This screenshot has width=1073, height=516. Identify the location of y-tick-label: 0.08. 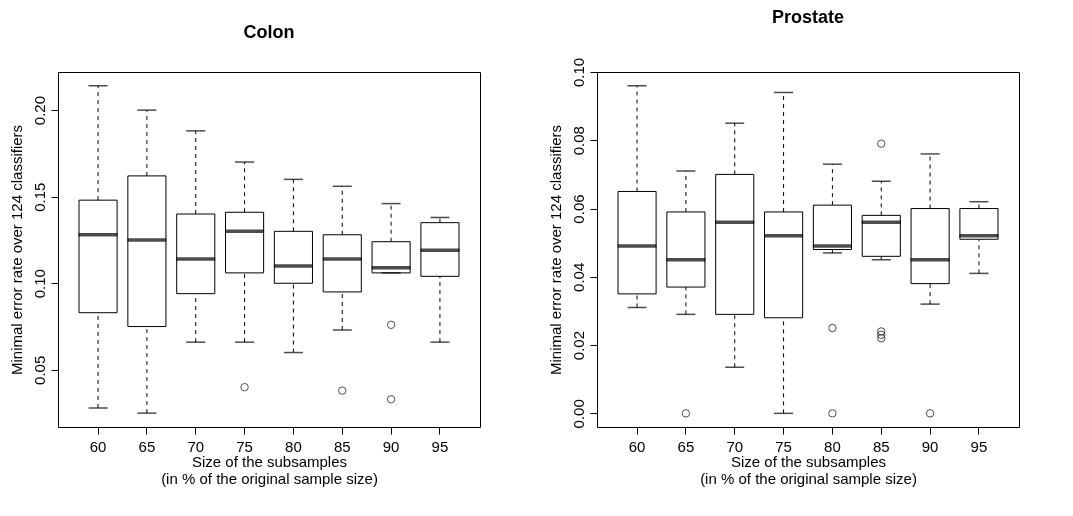
(578, 141).